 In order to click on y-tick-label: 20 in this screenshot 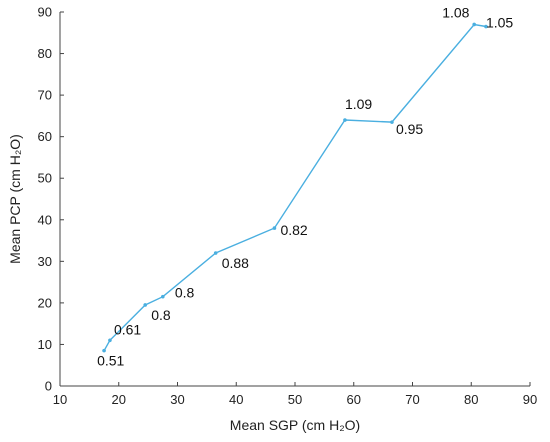, I will do `click(45, 302)`.